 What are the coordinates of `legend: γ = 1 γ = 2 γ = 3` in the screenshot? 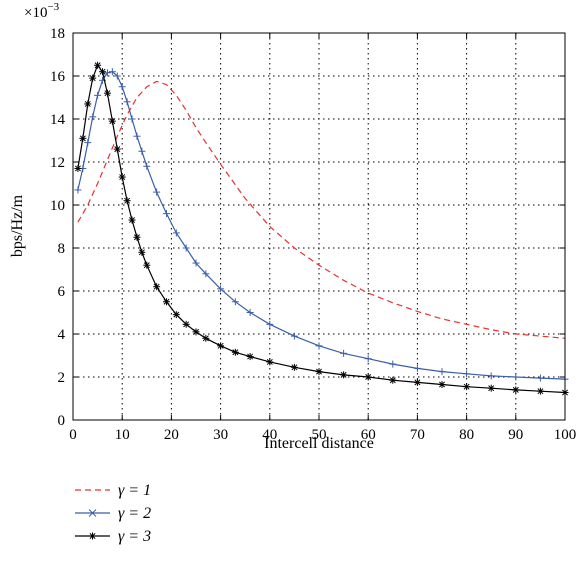 It's located at (113, 513).